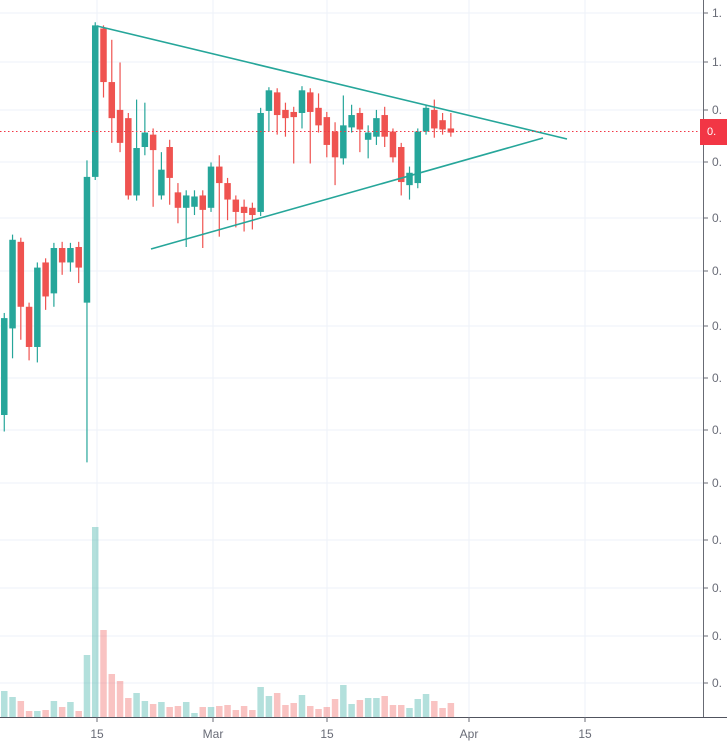 Image resolution: width=727 pixels, height=748 pixels. What do you see at coordinates (213, 734) in the screenshot?
I see `time-tick-label: Mar` at bounding box center [213, 734].